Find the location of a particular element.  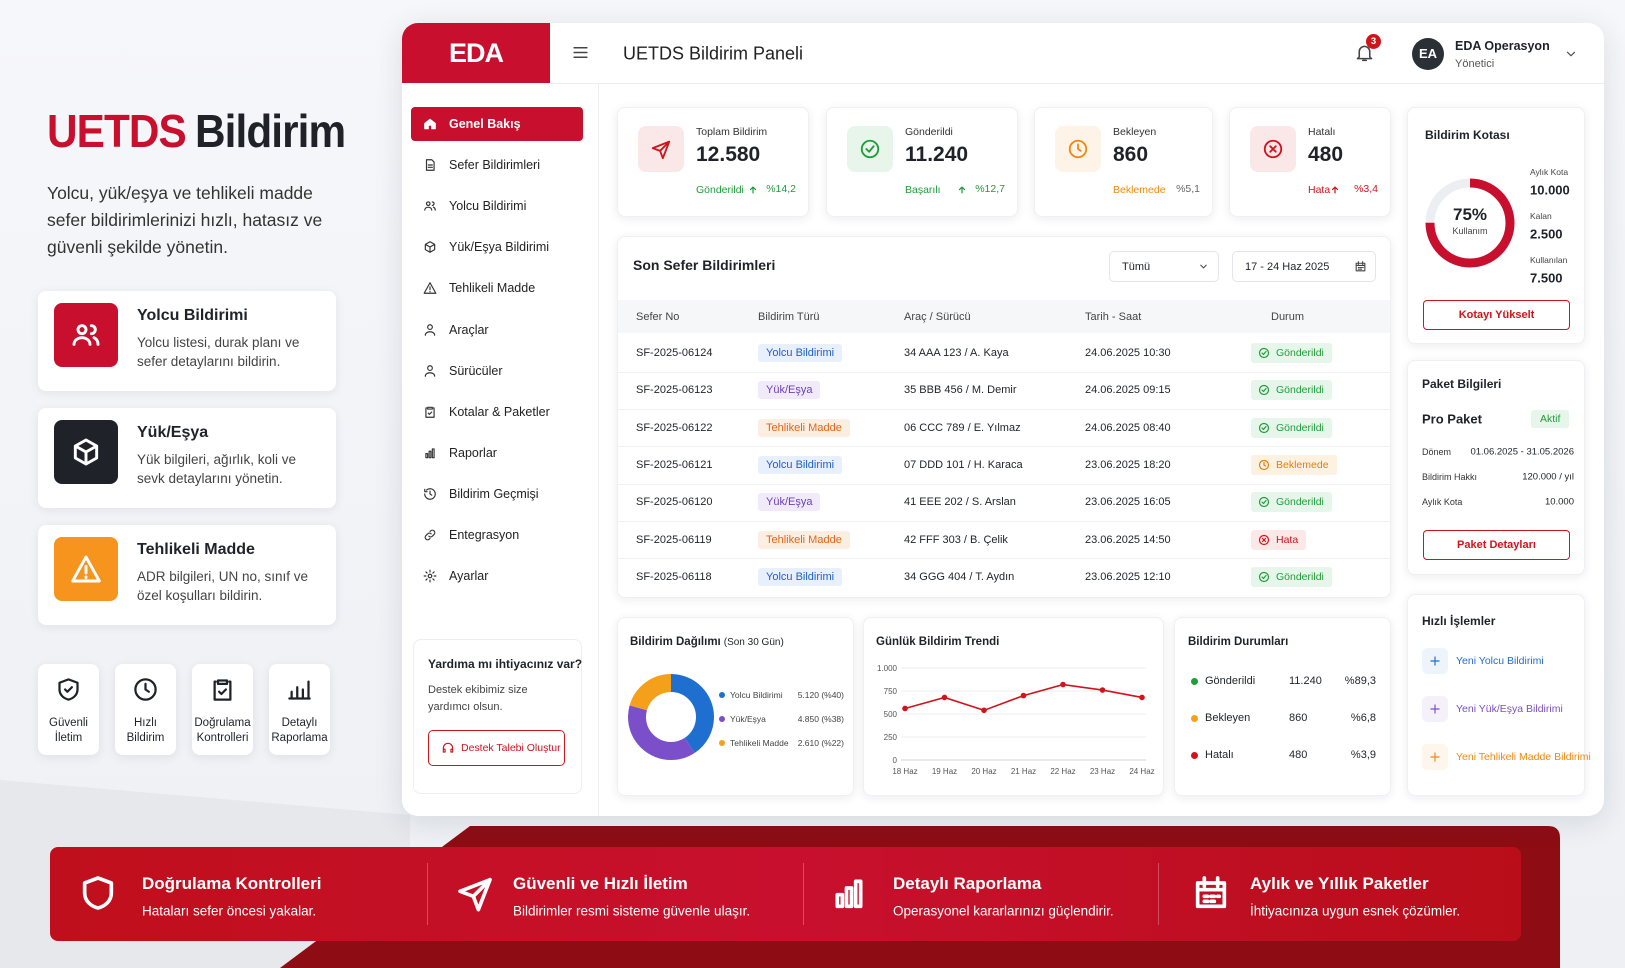

nav-item: Sefer Bildirimleri is located at coordinates (497, 165).